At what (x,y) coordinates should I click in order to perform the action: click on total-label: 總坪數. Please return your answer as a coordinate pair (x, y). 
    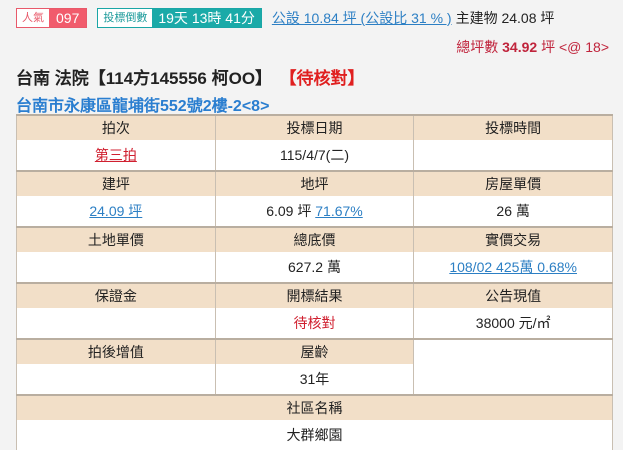
    Looking at the image, I should click on (477, 47).